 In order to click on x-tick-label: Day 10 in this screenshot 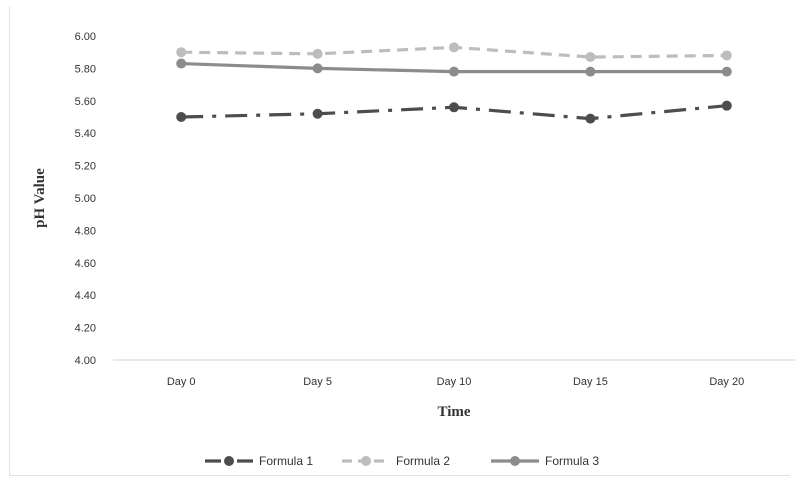, I will do `click(454, 382)`.